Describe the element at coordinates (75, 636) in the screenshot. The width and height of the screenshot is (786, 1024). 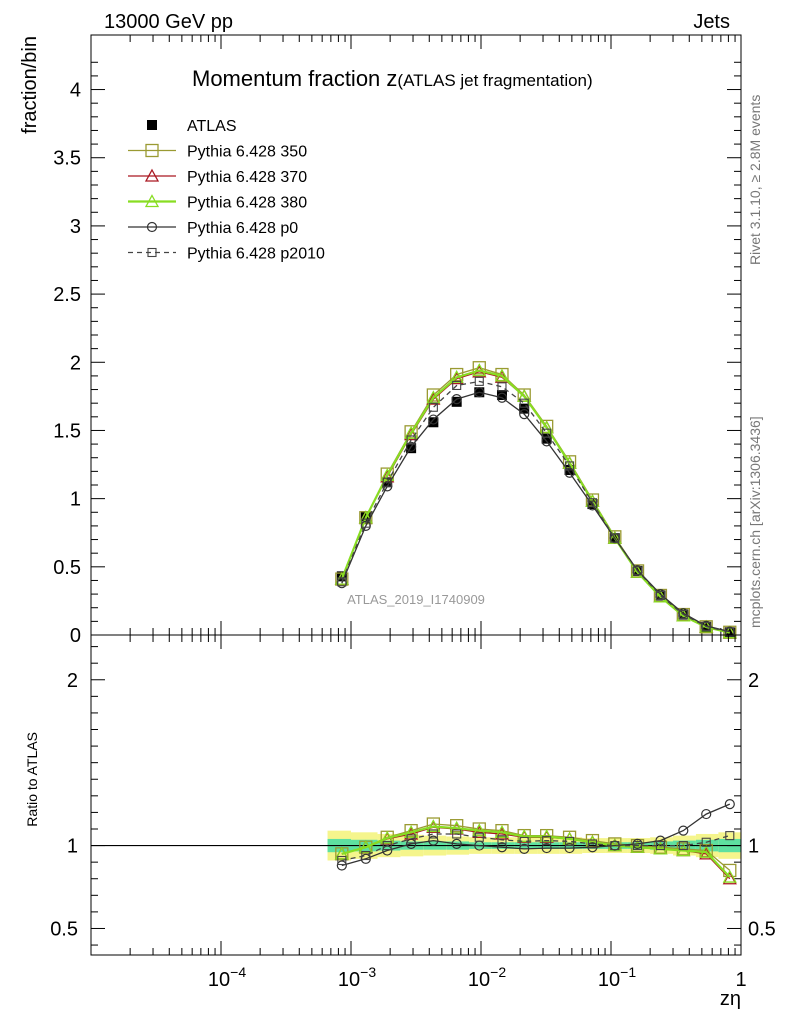
I see `main-ytick-label: 0` at that location.